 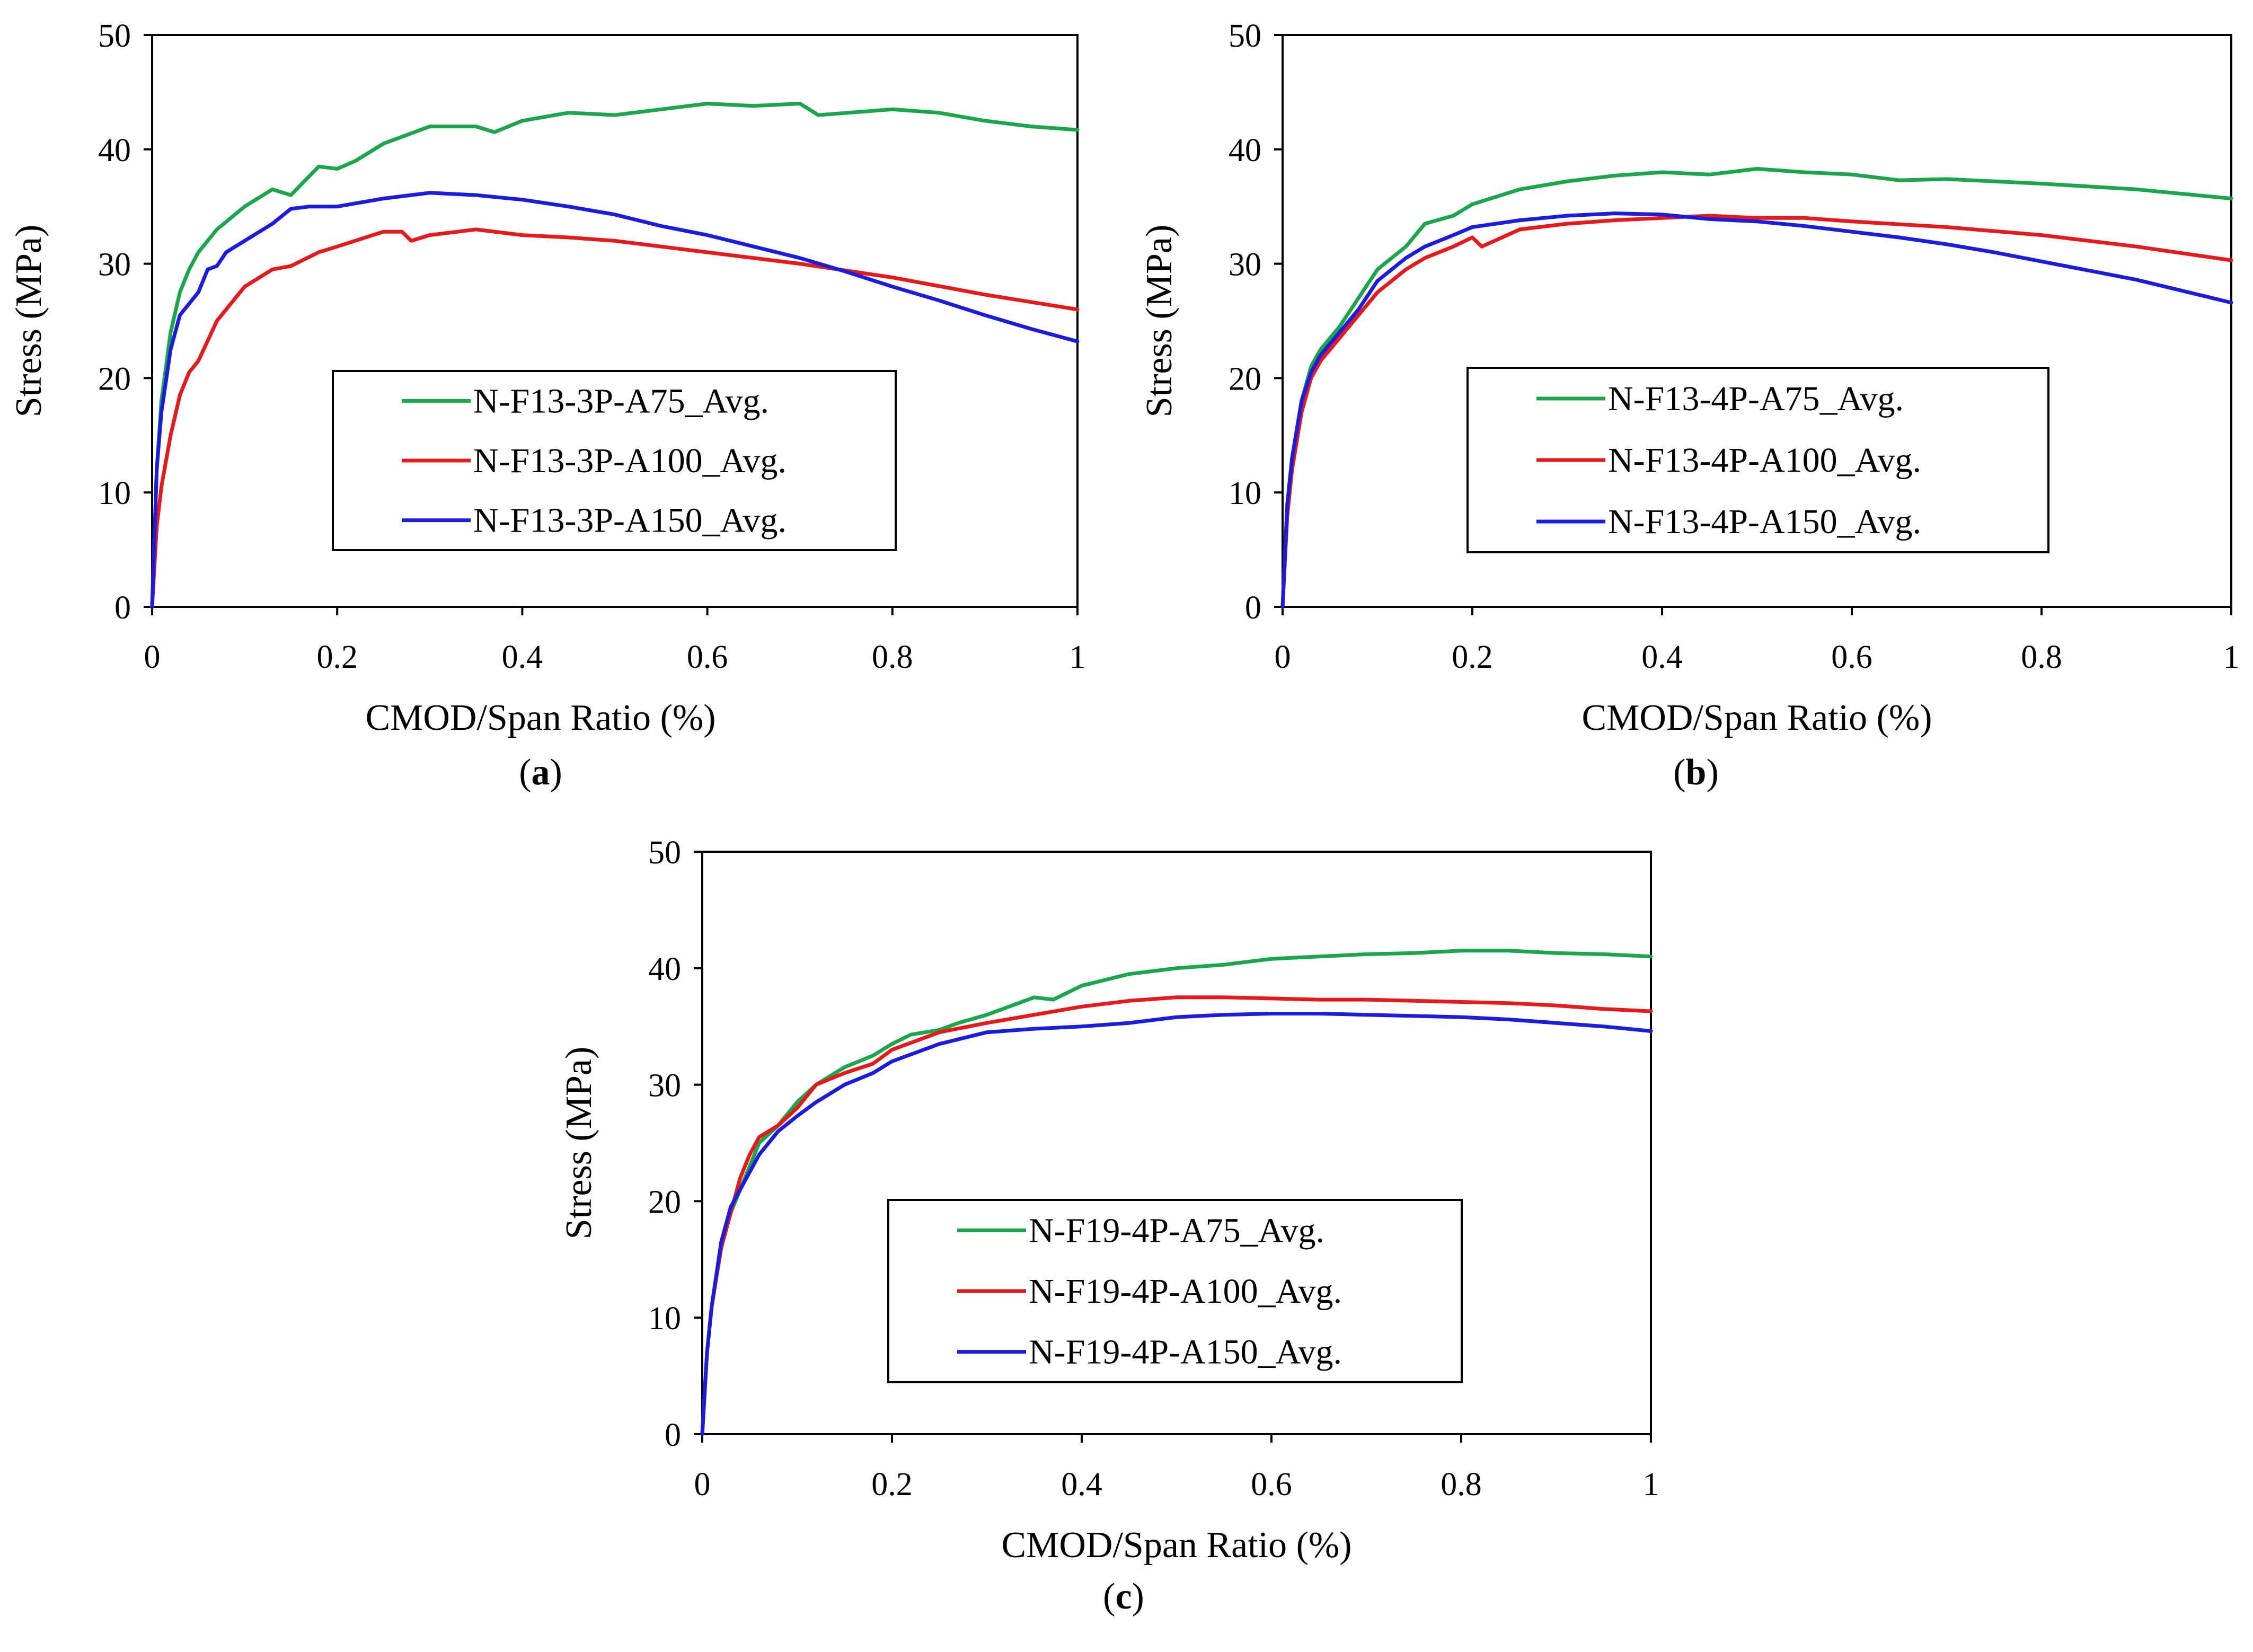 I want to click on legend-label: N-F19-4P-A100_Avg., so click(x=1185, y=1292).